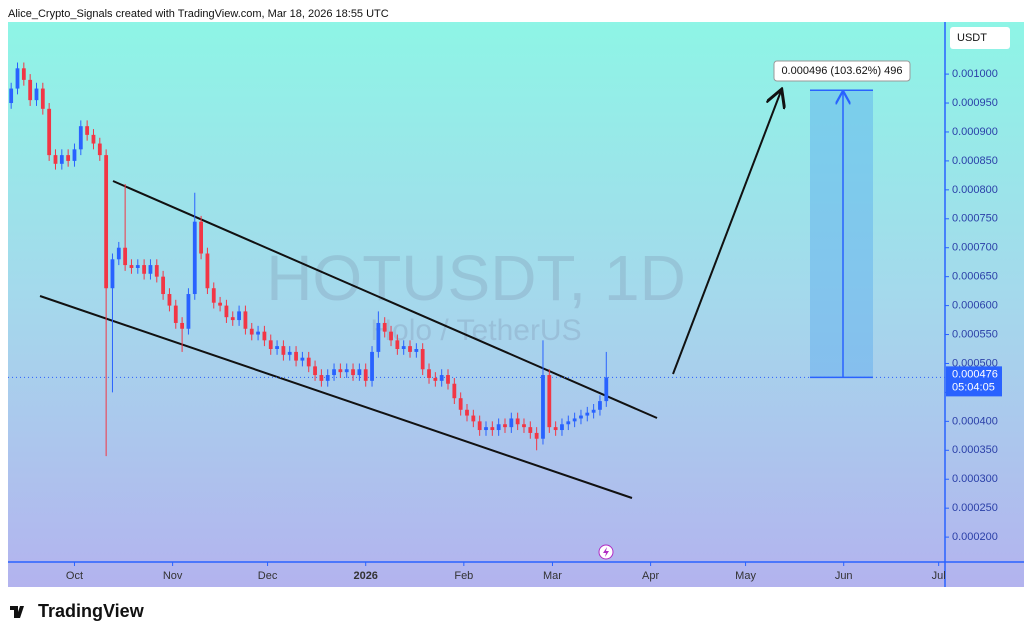 The width and height of the screenshot is (1024, 643). What do you see at coordinates (476, 278) in the screenshot?
I see `watermark-title: HOTUSDT, 1D` at bounding box center [476, 278].